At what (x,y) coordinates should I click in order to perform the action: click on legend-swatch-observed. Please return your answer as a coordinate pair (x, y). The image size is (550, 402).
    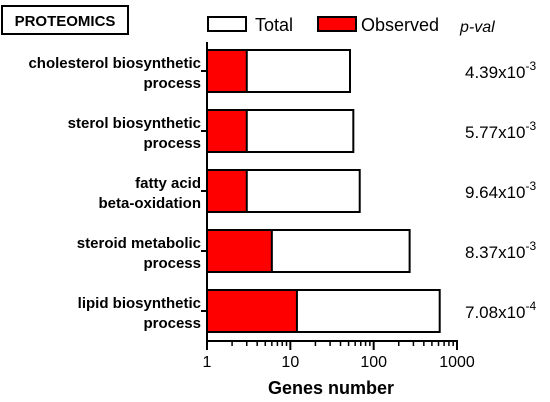
    Looking at the image, I should click on (337, 24).